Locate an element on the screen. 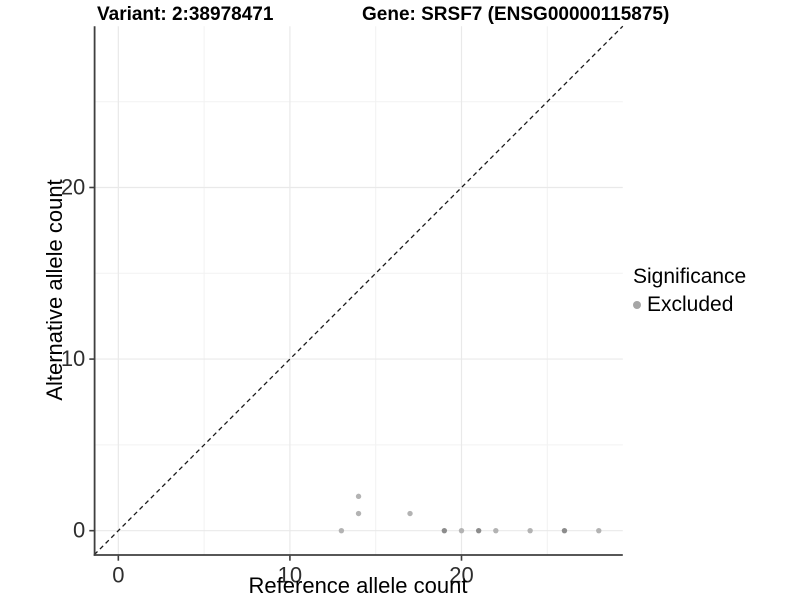 Image resolution: width=800 pixels, height=600 pixels. legend-item-excluded: Excluded is located at coordinates (689, 305).